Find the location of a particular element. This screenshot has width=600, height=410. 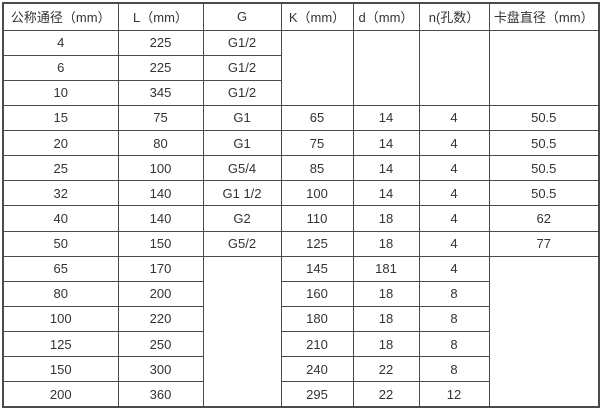

table-cell: 295 is located at coordinates (317, 394).